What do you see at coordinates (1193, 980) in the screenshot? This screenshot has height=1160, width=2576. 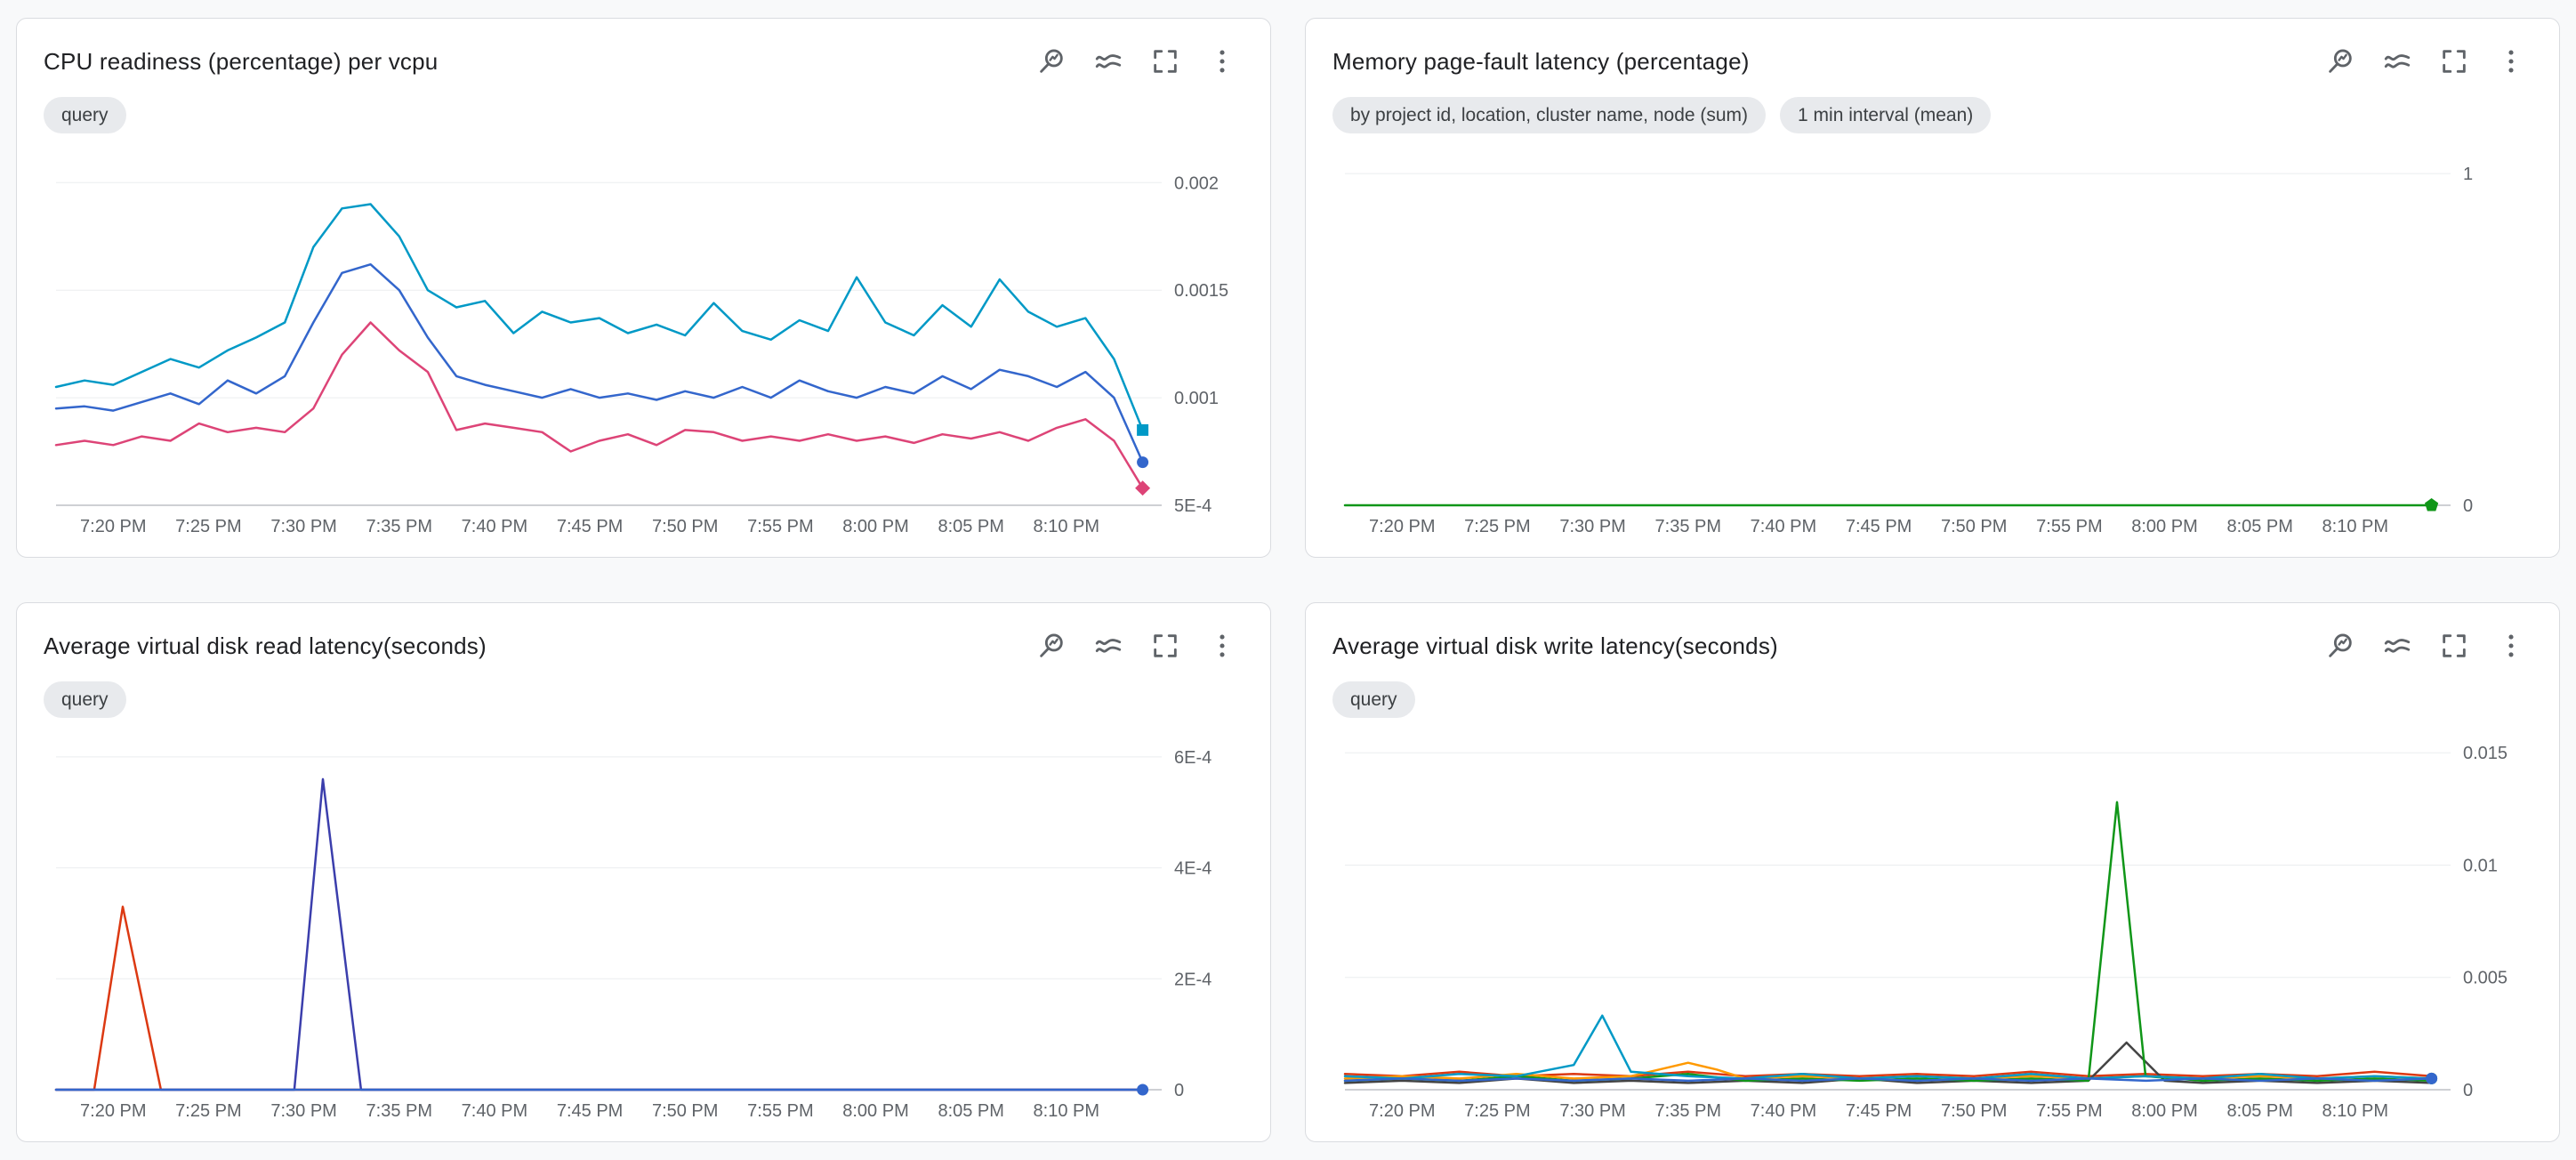 I see `svg-text: 2E-4` at bounding box center [1193, 980].